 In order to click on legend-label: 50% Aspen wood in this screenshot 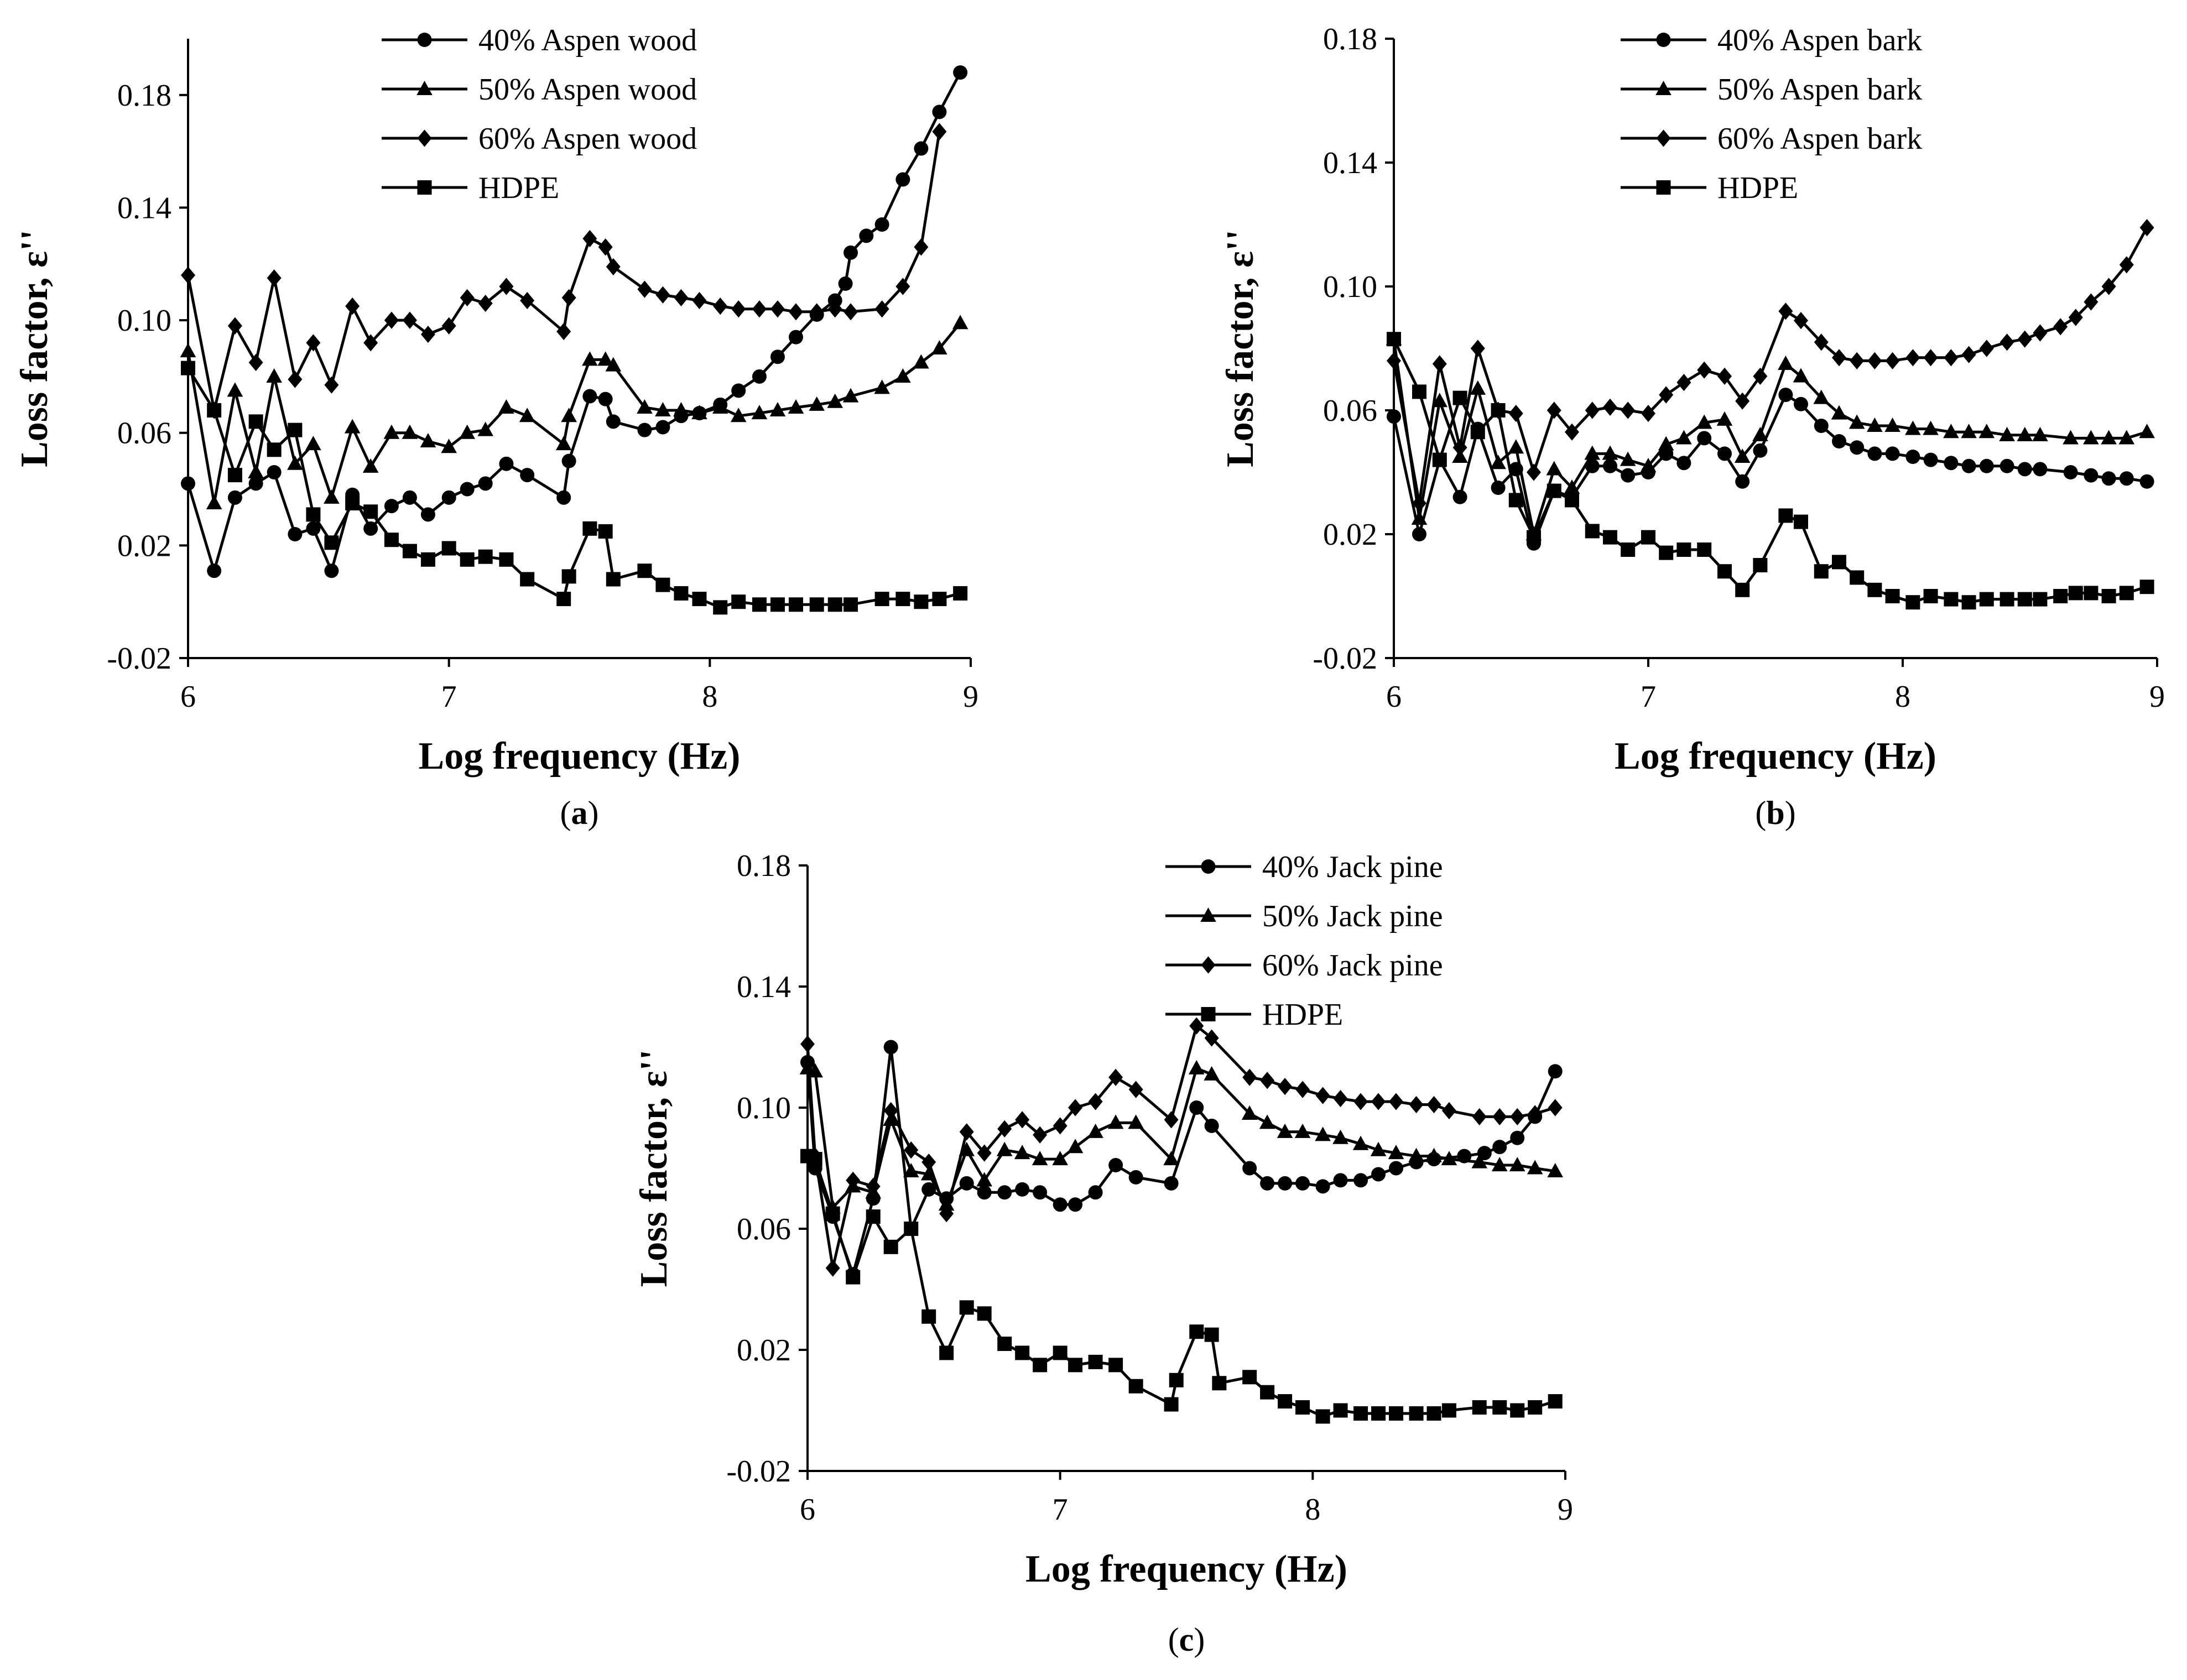, I will do `click(587, 89)`.